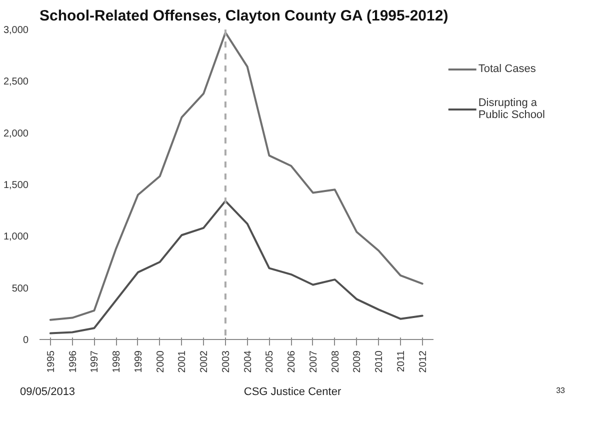  What do you see at coordinates (507, 69) in the screenshot?
I see `legend-label: Total Cases` at bounding box center [507, 69].